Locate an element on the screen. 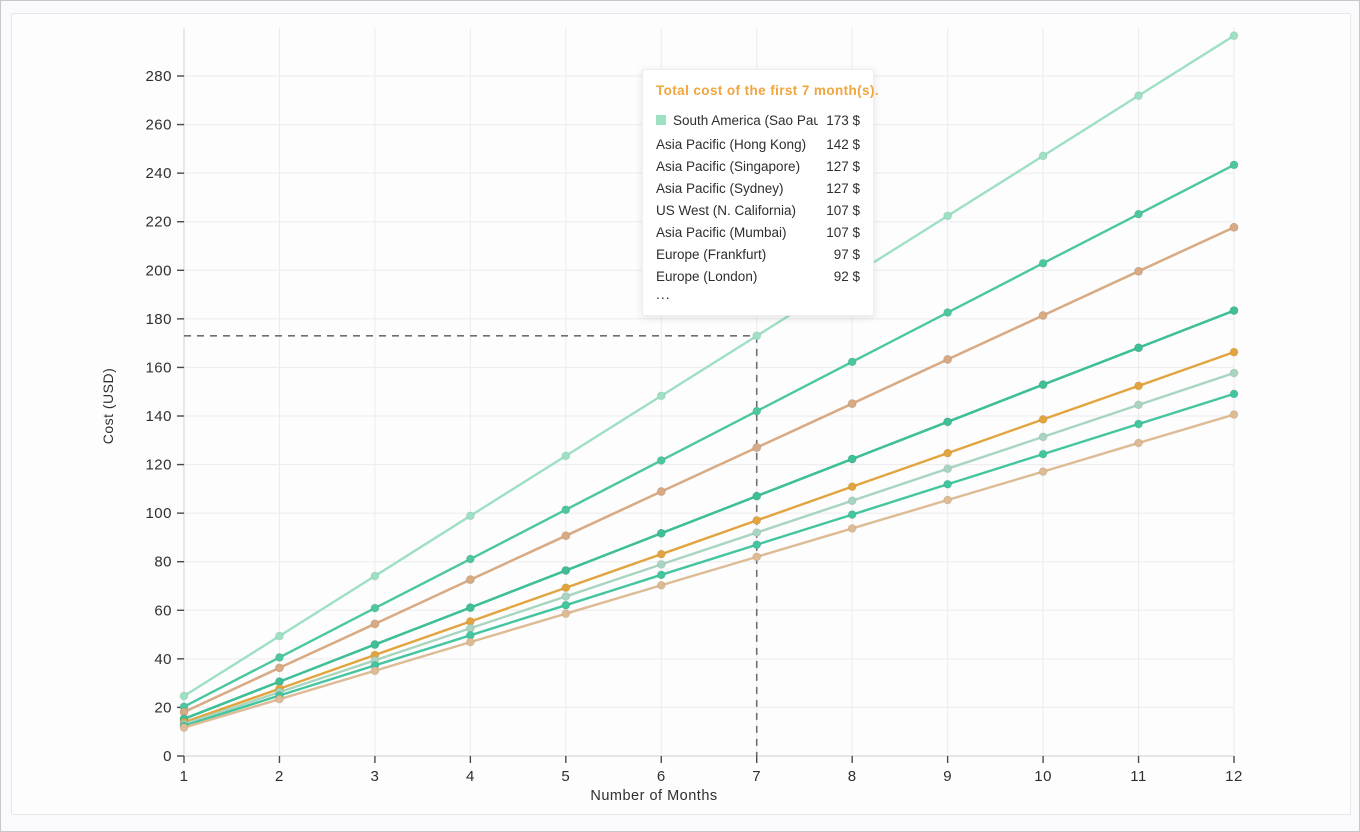  tooltip-row-label: Europe (Frankfurt) is located at coordinates (711, 254).